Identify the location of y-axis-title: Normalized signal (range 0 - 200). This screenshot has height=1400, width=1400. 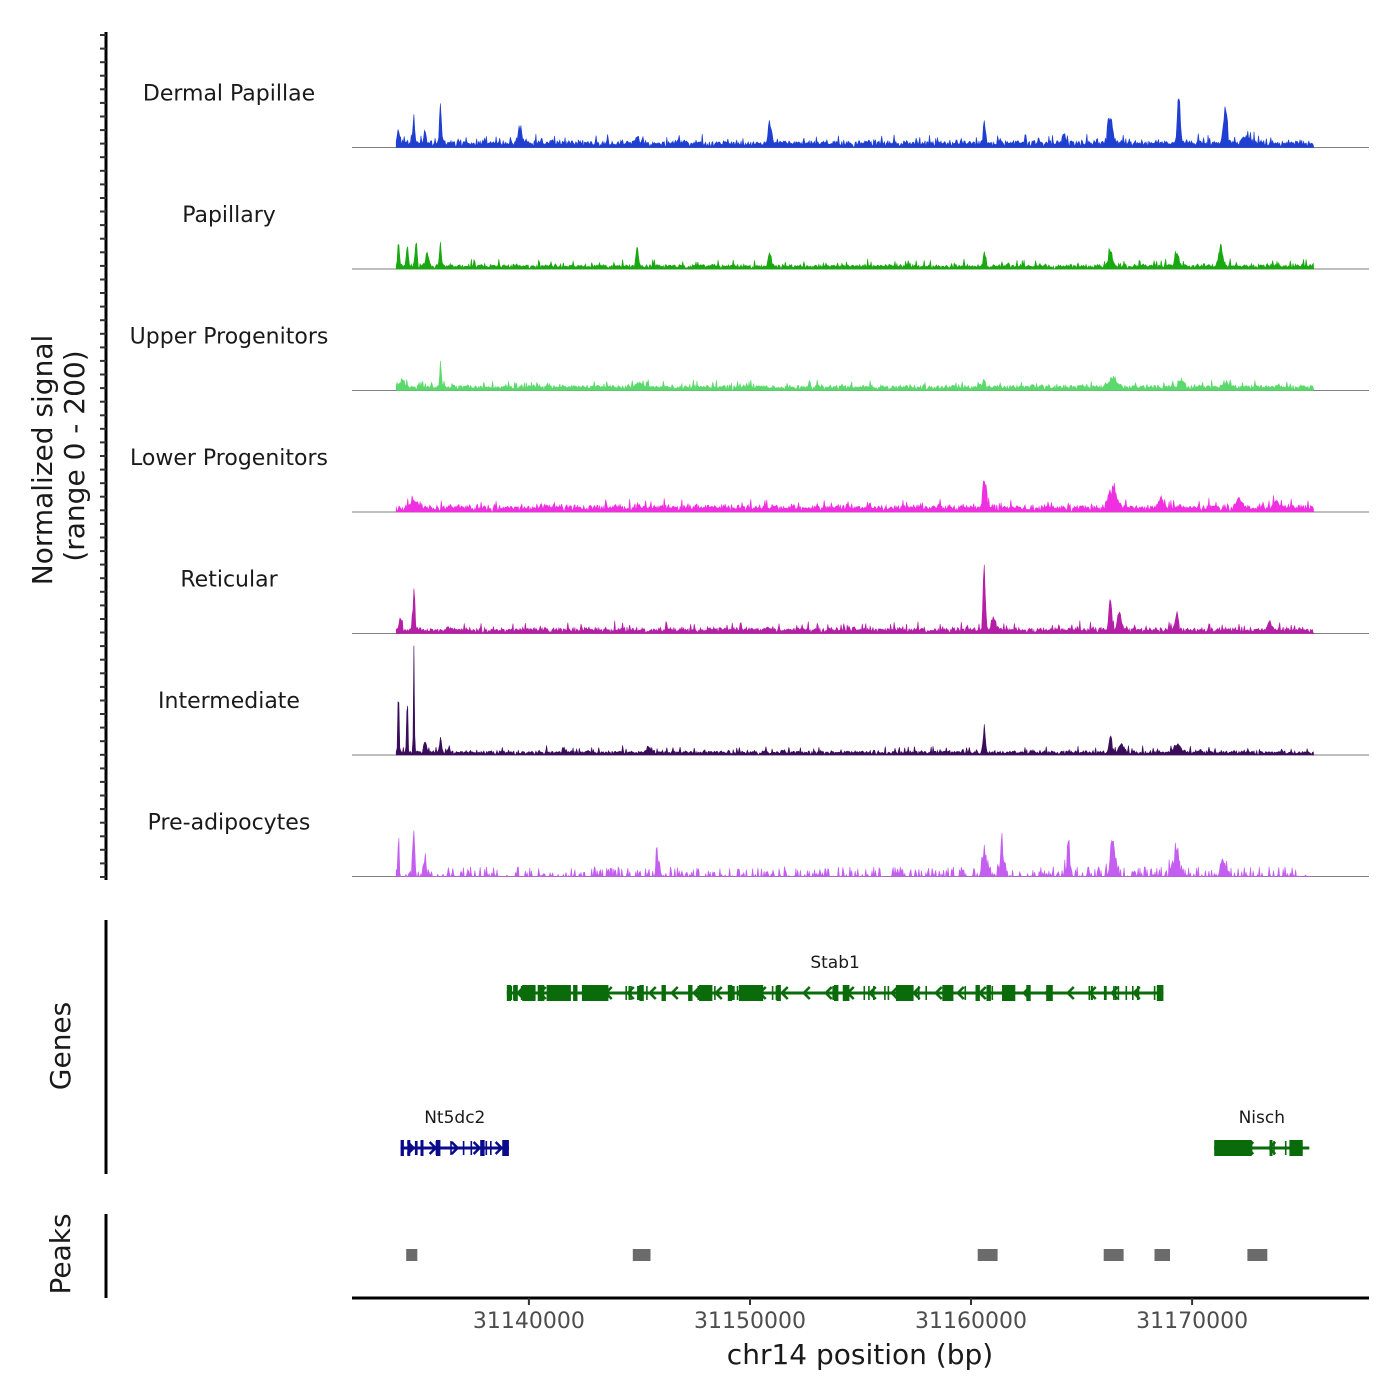
(58, 460).